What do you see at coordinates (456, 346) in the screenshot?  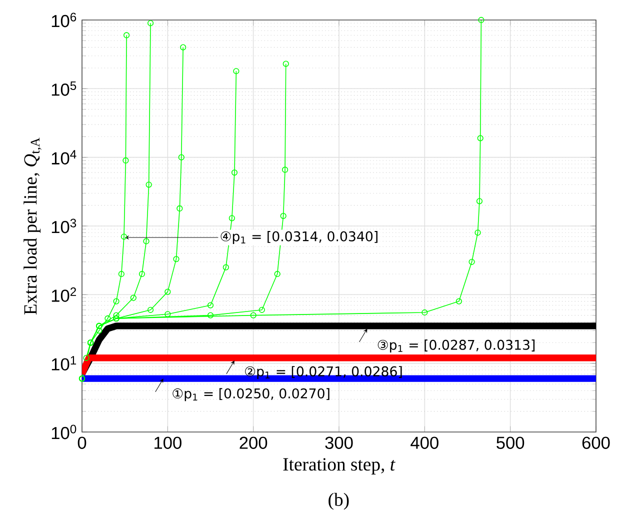 I see `annotation: ③p$_{1}$ = [0.0287, 0.0313]` at bounding box center [456, 346].